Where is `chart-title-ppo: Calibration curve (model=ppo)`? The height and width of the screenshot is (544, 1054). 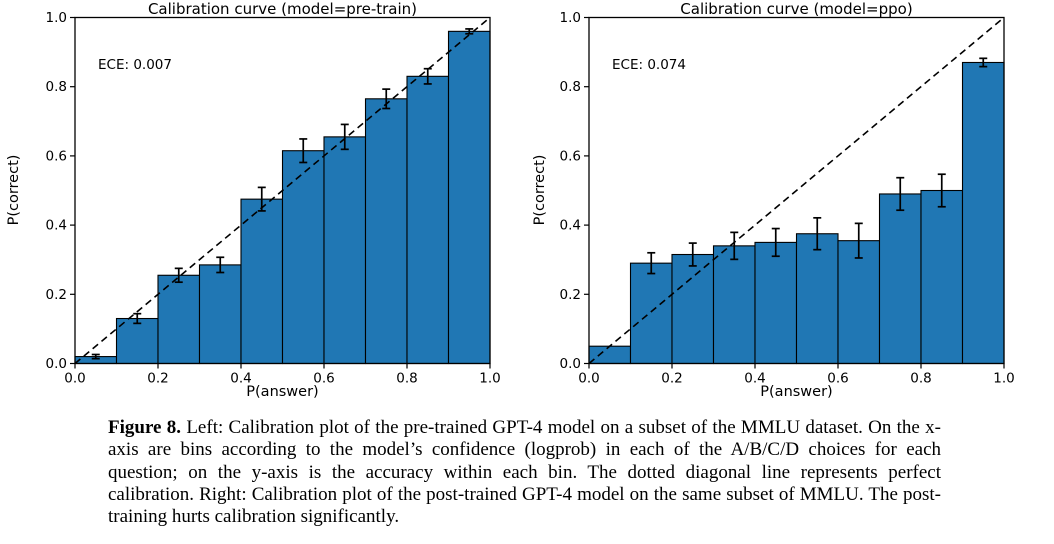 chart-title-ppo: Calibration curve (model=ppo) is located at coordinates (796, 9).